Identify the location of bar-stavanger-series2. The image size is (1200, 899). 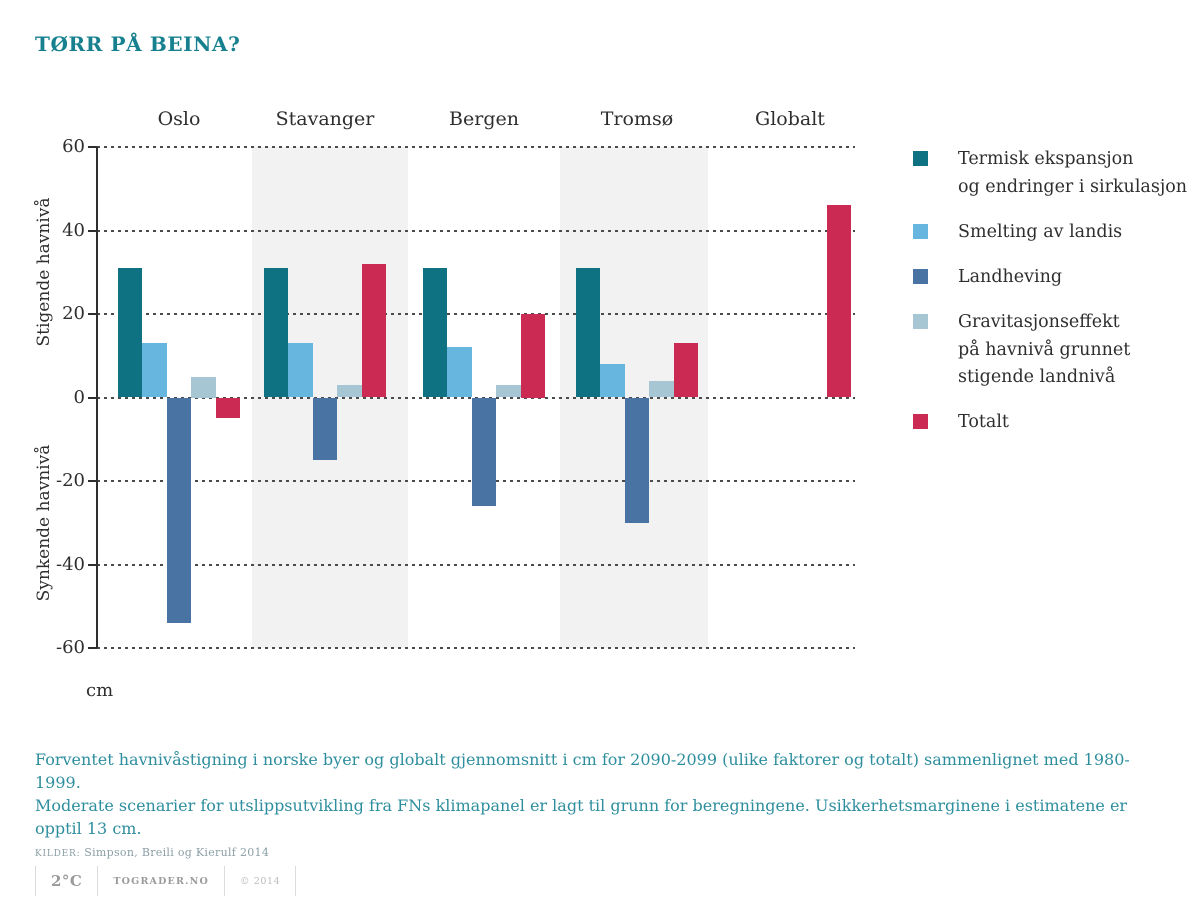
(300, 370).